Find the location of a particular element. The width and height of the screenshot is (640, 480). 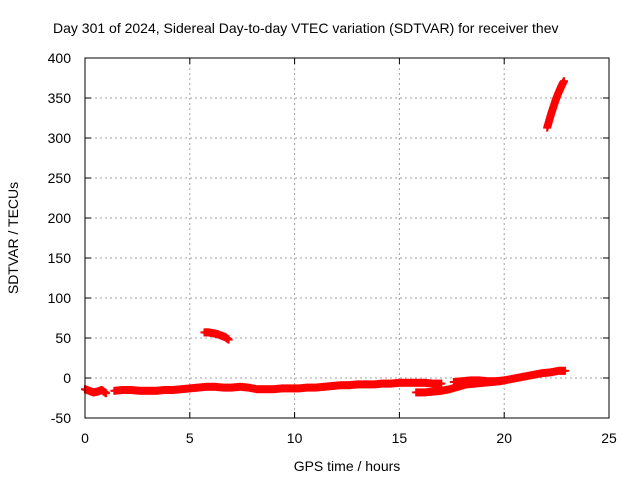

y-tick-label: 0 is located at coordinates (67, 378).